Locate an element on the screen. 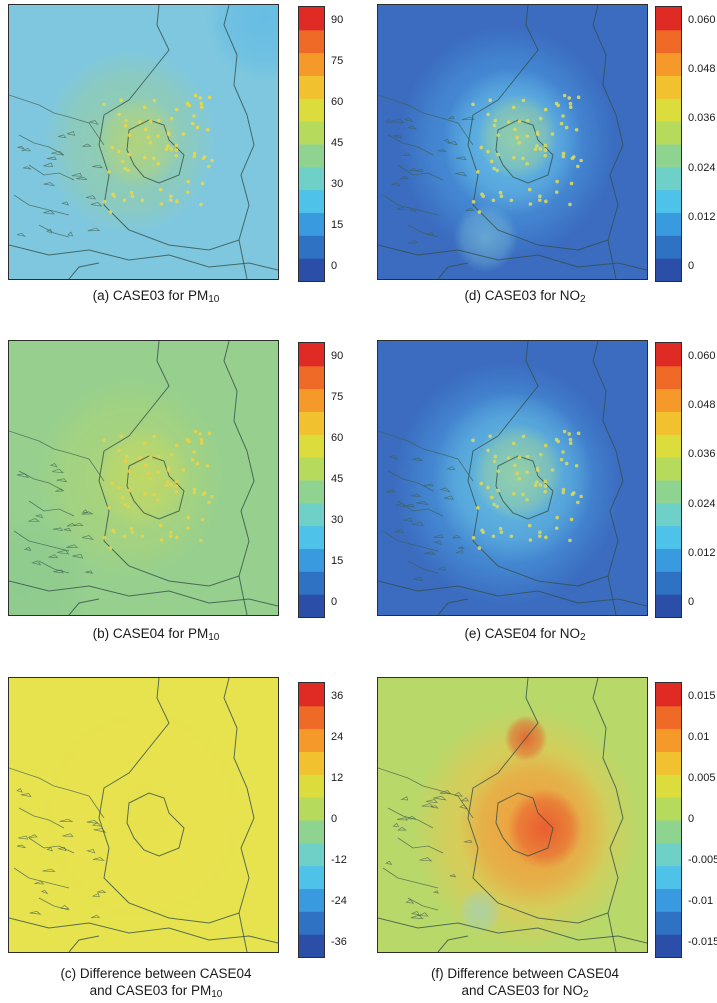 This screenshot has height=1003, width=717. colorbar-tick-label: 0.015 is located at coordinates (702, 696).